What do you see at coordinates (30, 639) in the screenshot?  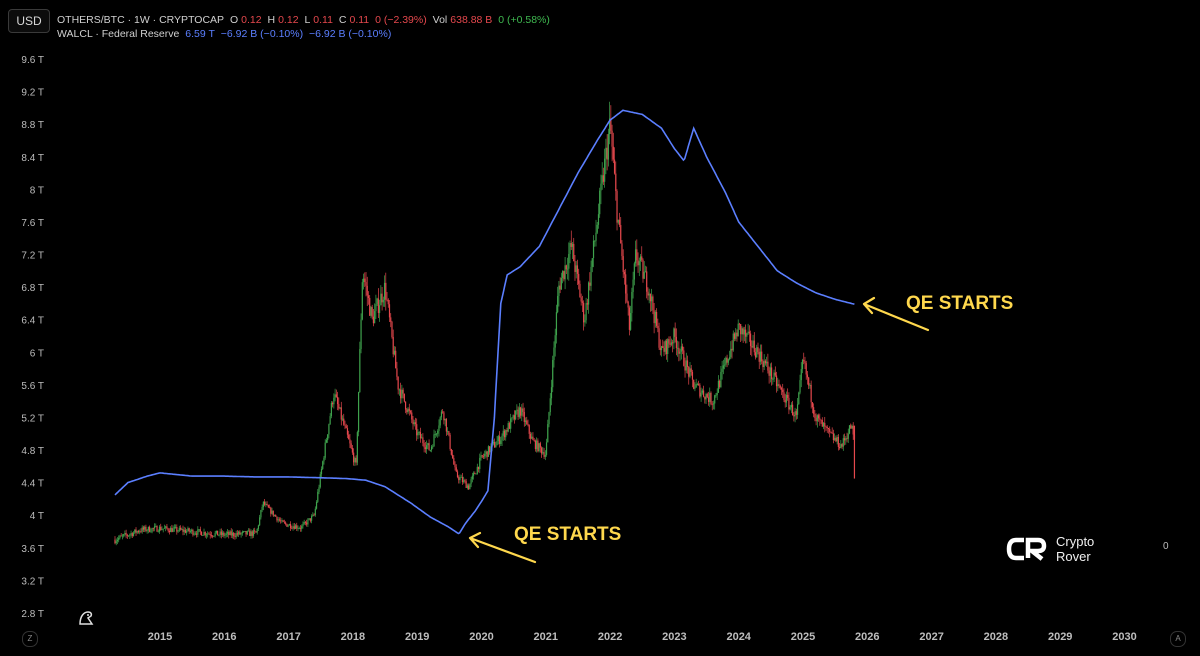 I see `zoom-toggle-button: Z` at bounding box center [30, 639].